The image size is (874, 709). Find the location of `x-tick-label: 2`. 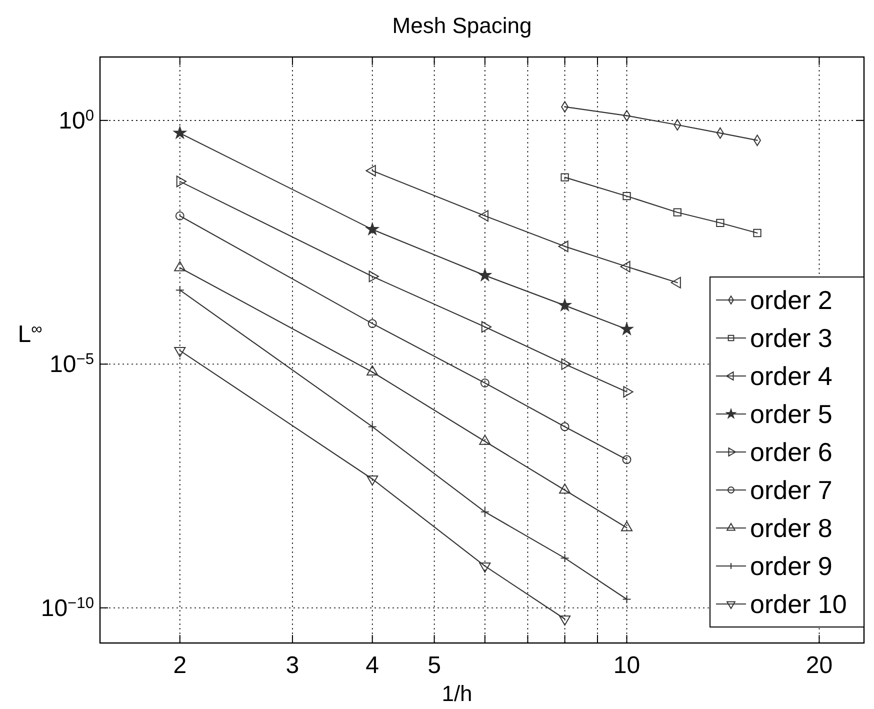

x-tick-label: 2 is located at coordinates (180, 665).